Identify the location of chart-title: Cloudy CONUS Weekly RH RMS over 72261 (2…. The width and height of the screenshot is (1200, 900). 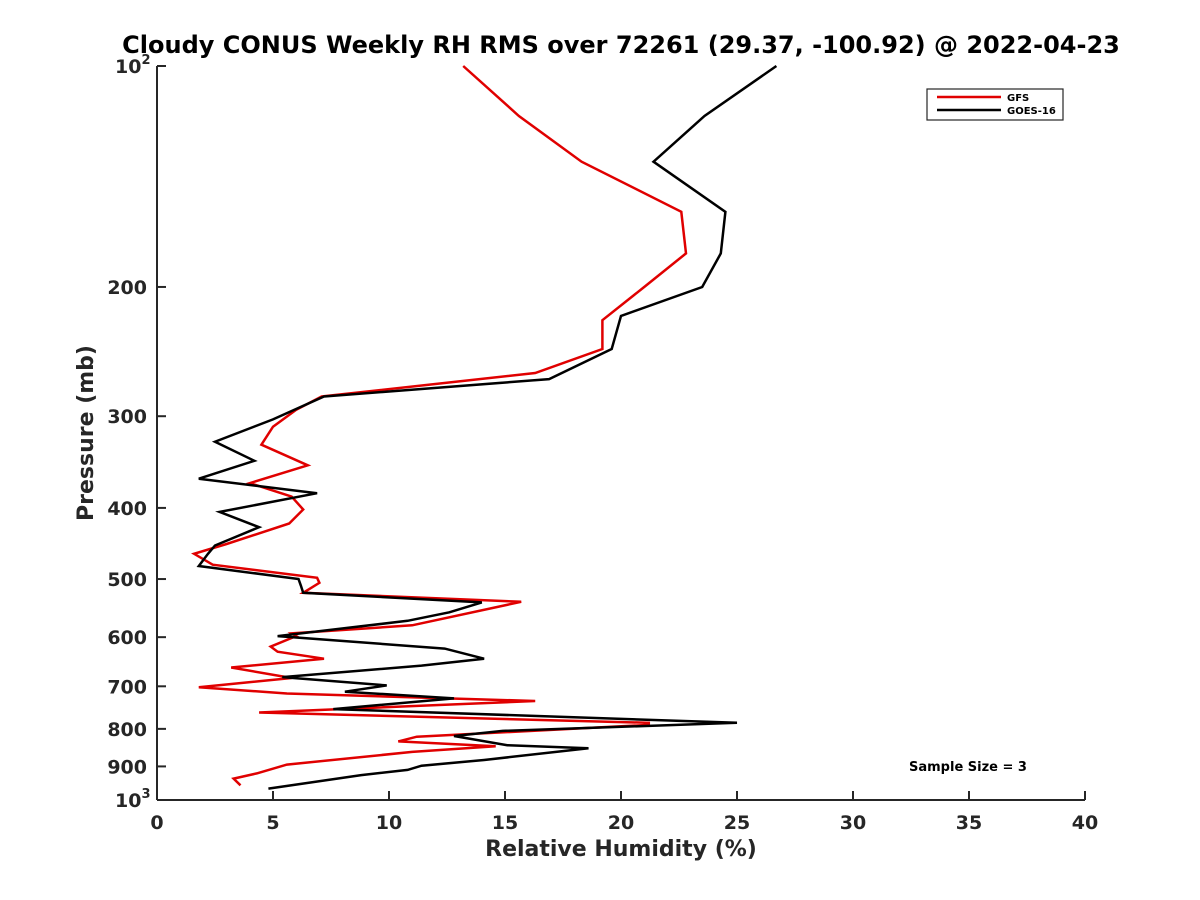
(621, 45).